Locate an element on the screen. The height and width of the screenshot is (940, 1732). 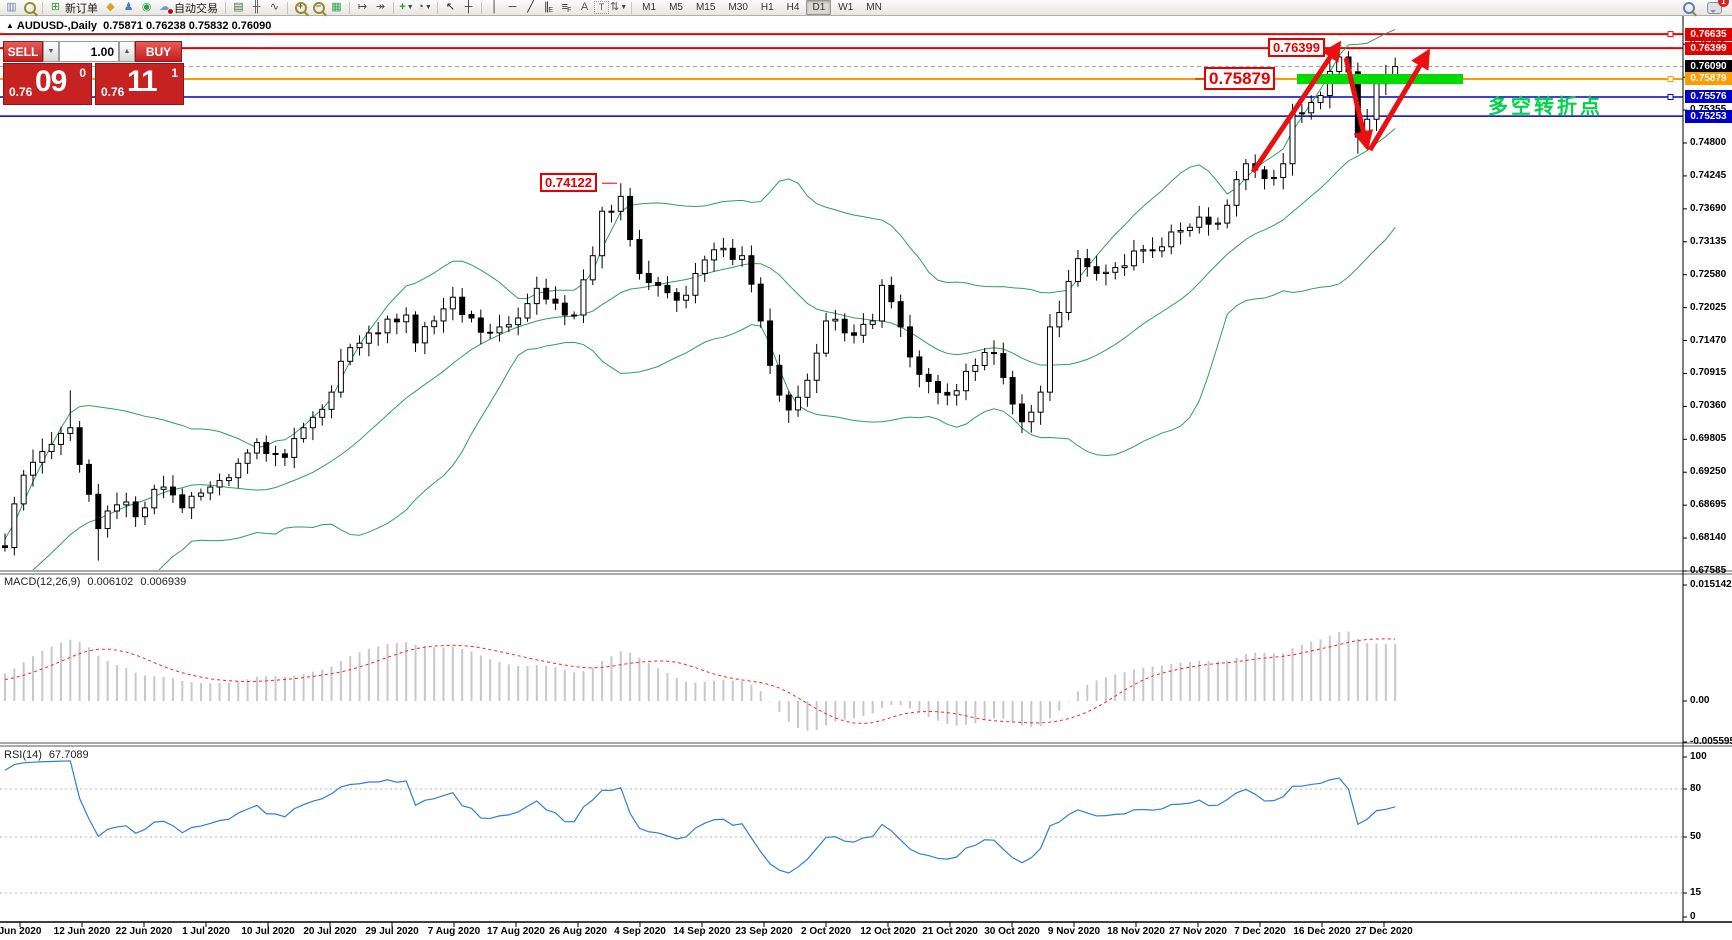
connection-icon: ◉ is located at coordinates (146, 7).